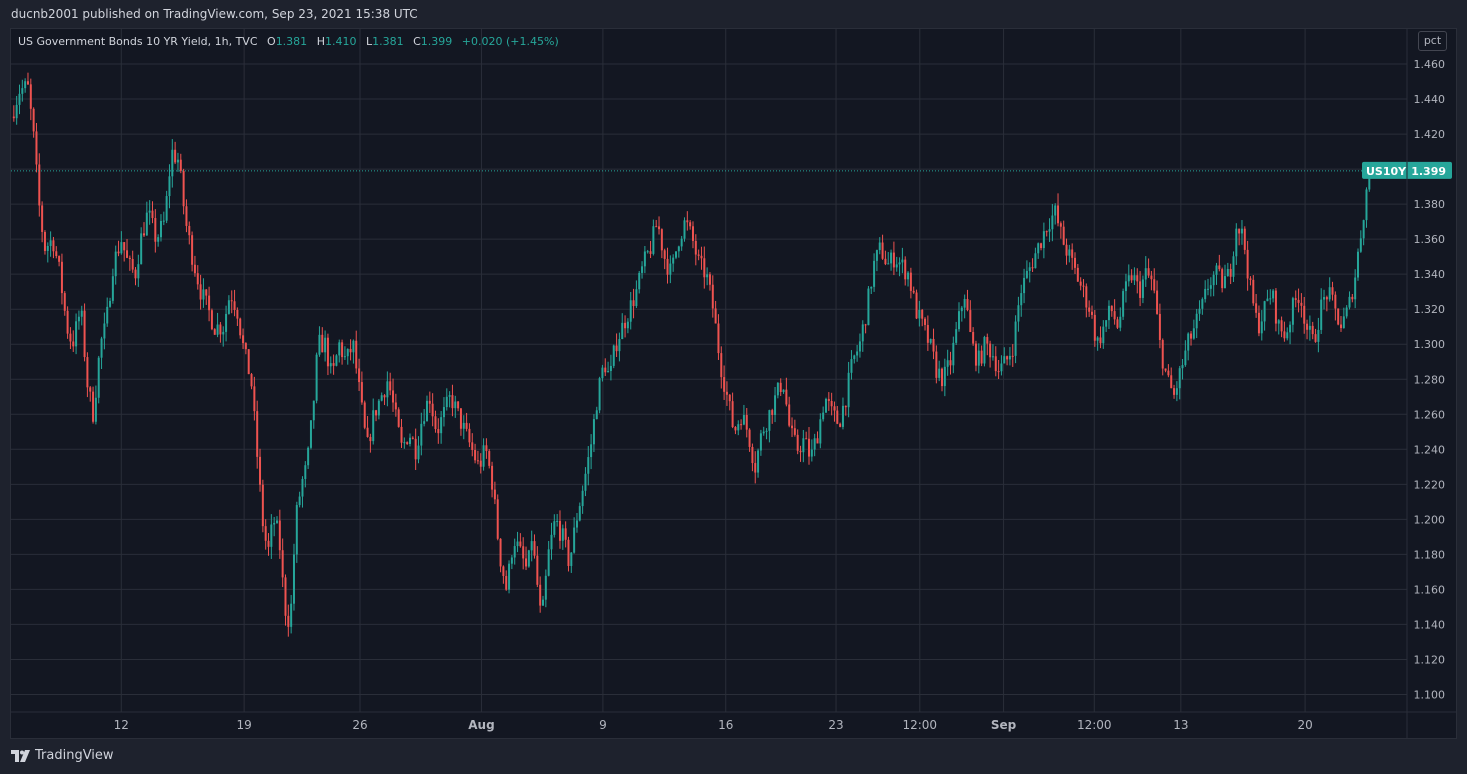  What do you see at coordinates (1430, 239) in the screenshot?
I see `price-tick-label: 1.360` at bounding box center [1430, 239].